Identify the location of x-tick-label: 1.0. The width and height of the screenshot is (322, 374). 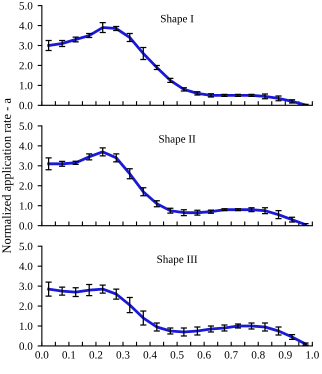
(312, 355).